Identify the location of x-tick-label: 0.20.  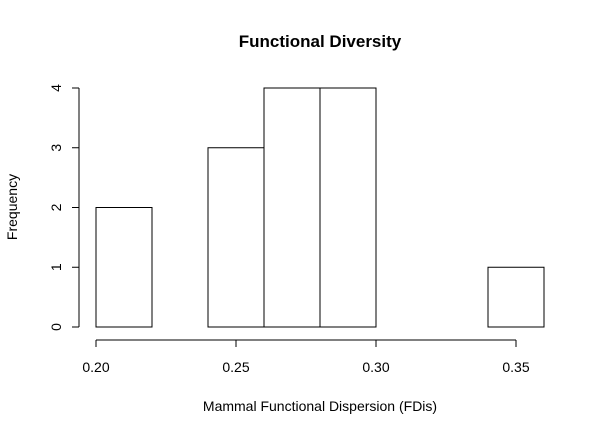
(95, 367).